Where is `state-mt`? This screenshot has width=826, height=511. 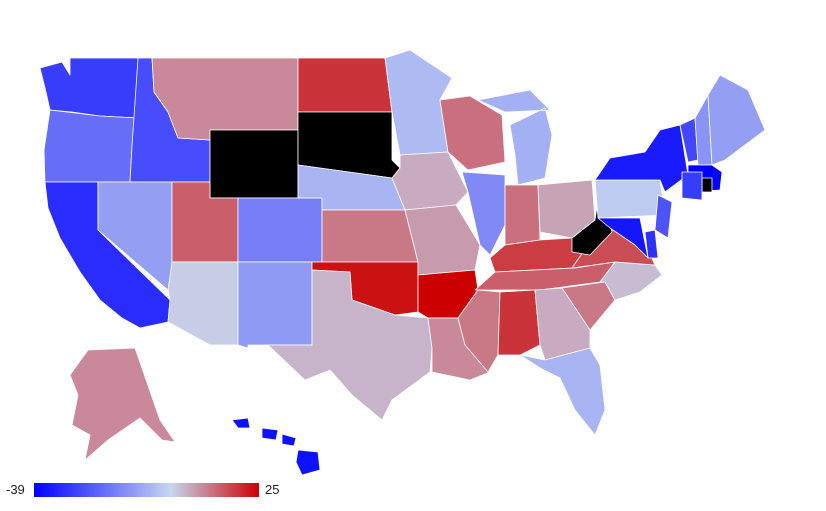 state-mt is located at coordinates (225, 99).